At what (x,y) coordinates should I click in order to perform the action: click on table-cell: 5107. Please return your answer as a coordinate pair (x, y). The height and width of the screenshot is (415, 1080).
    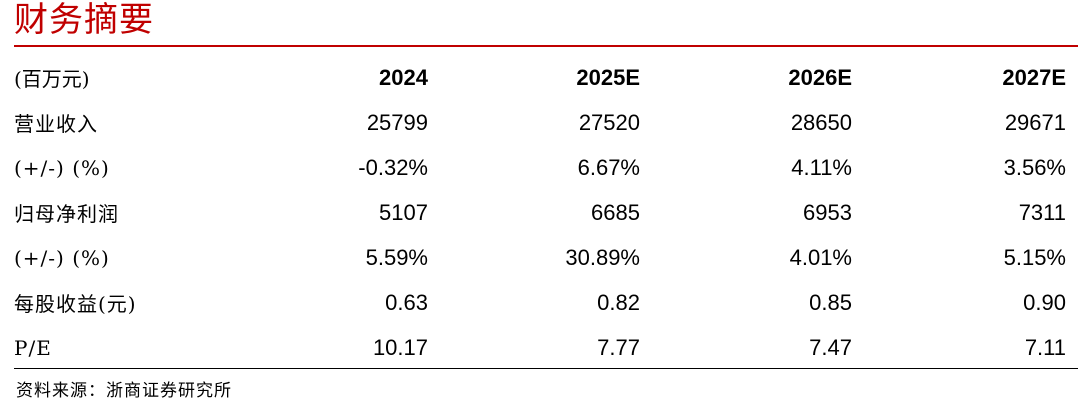
    Looking at the image, I should click on (403, 212).